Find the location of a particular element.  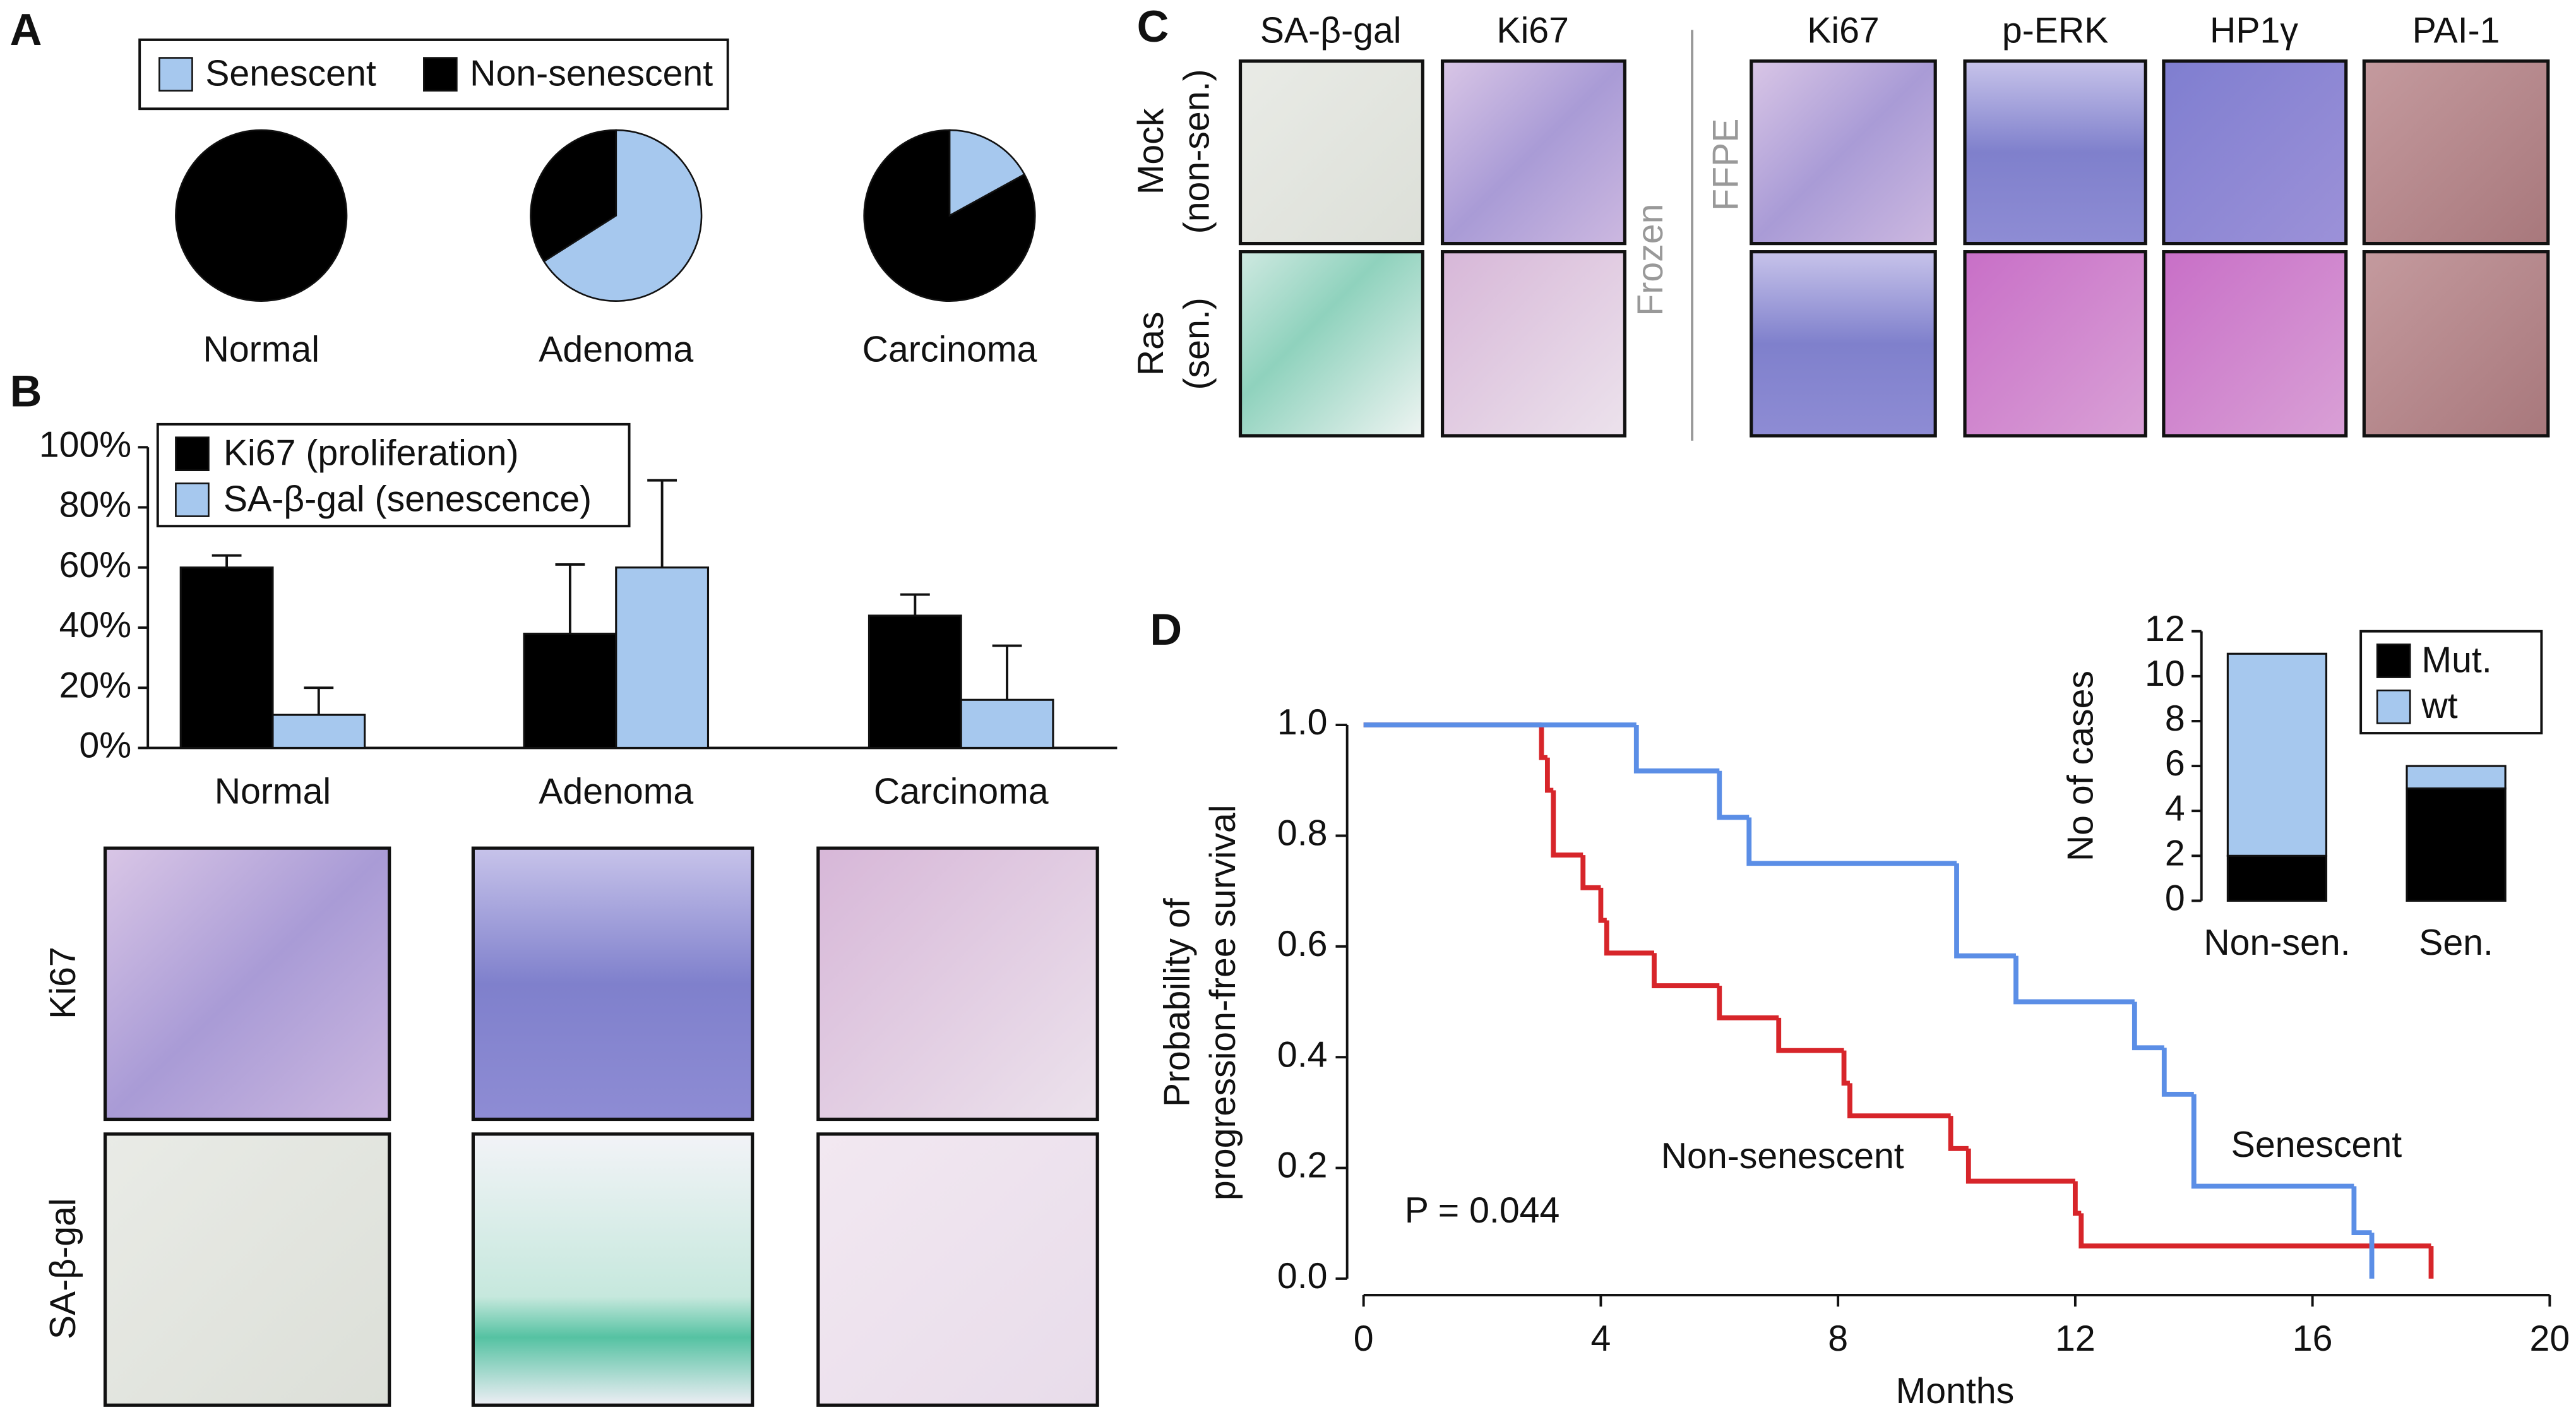

legend-label: Senescent is located at coordinates (290, 73).